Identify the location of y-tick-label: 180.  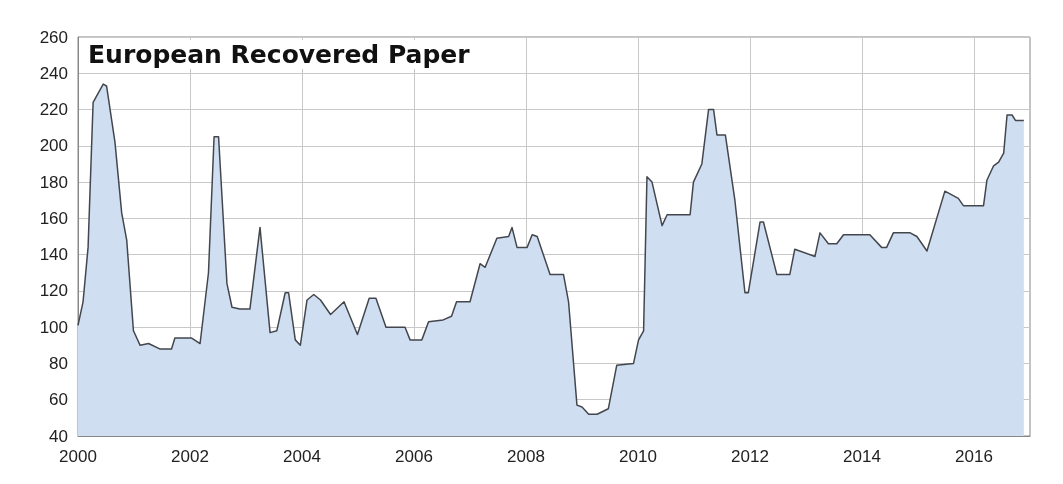
(53, 182).